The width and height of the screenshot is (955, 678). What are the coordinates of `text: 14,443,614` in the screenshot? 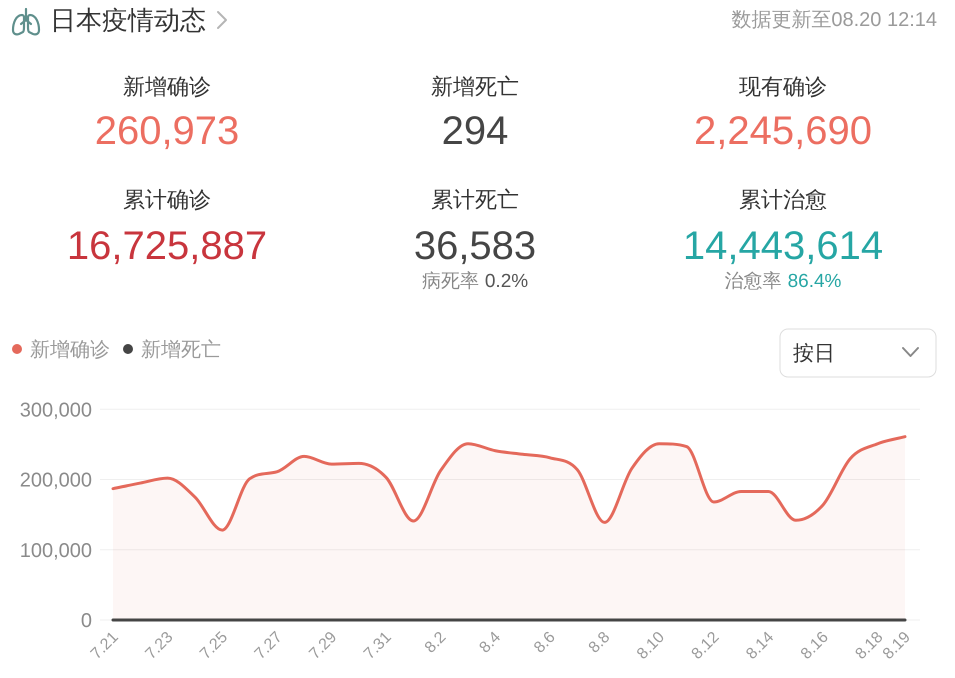 It's located at (783, 246).